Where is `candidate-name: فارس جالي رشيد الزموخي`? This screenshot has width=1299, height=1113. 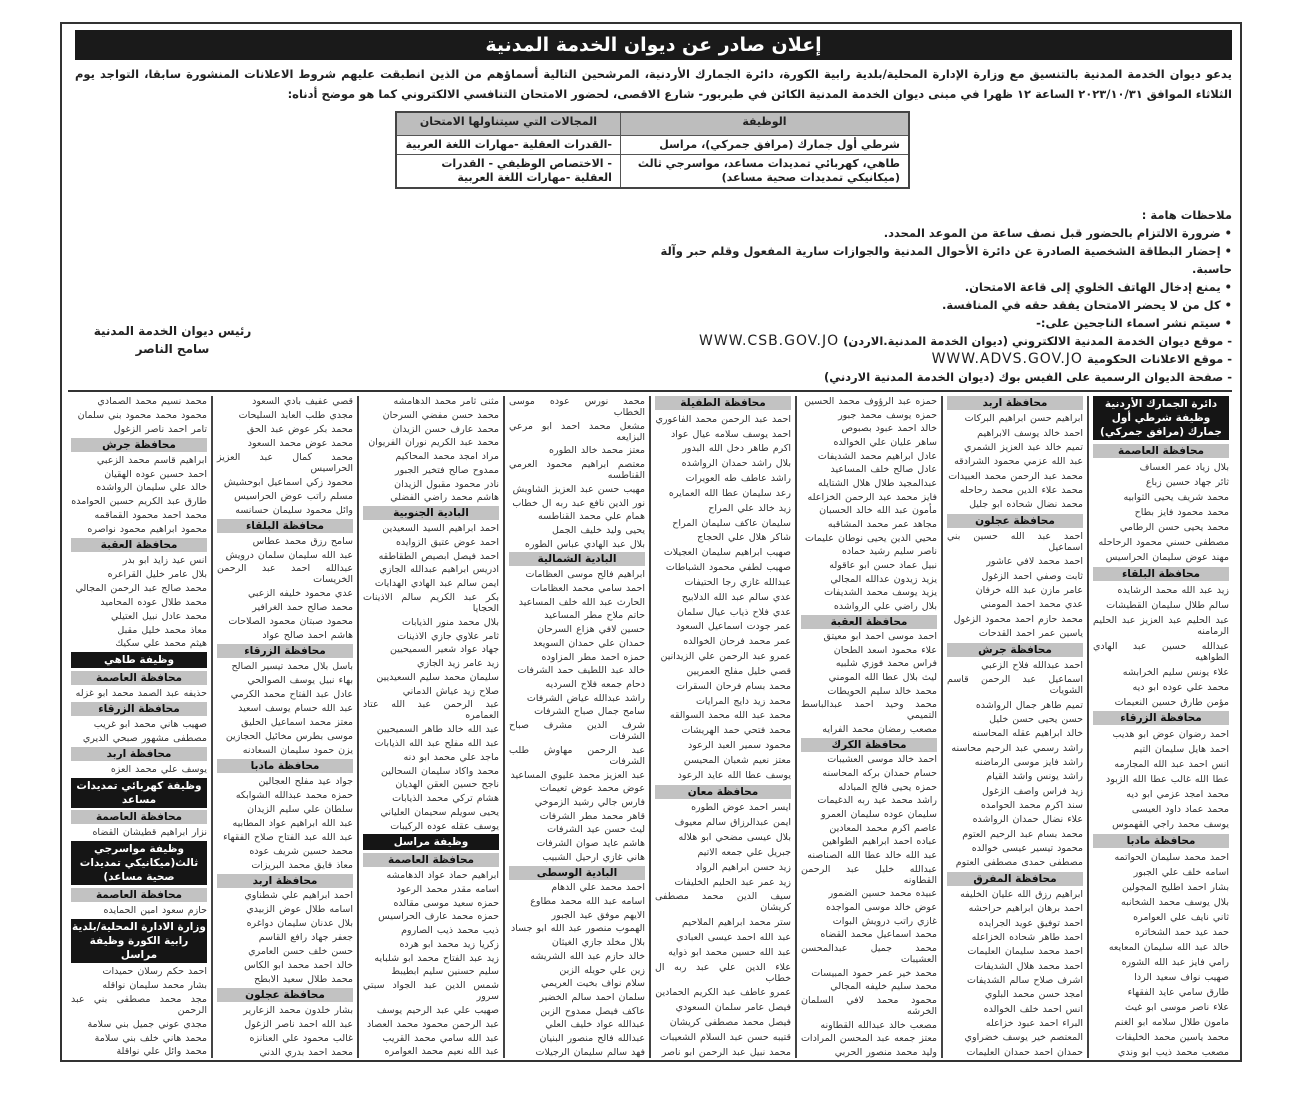
candidate-name: فارس جالي رشيد الزموخي is located at coordinates (589, 802).